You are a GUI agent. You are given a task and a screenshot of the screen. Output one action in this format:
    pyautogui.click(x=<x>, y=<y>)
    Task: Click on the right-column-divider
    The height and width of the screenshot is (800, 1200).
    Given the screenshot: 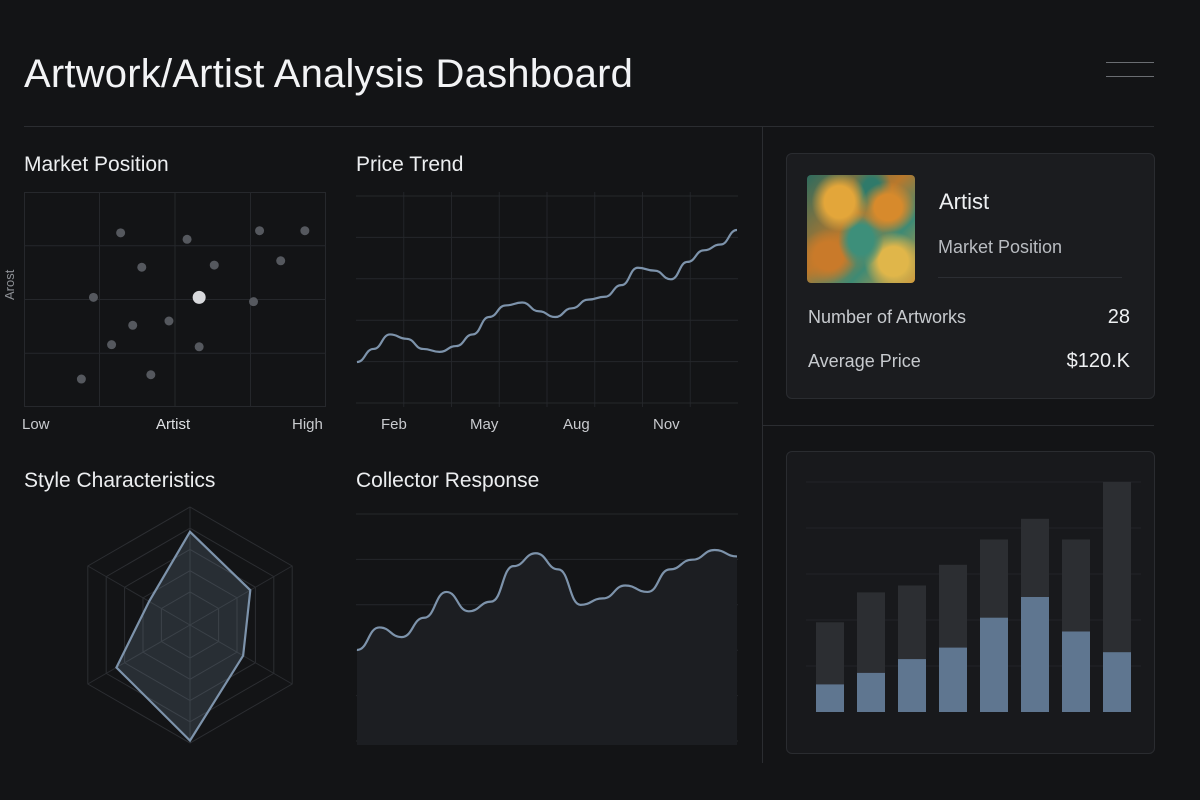 What is the action you would take?
    pyautogui.click(x=958, y=425)
    